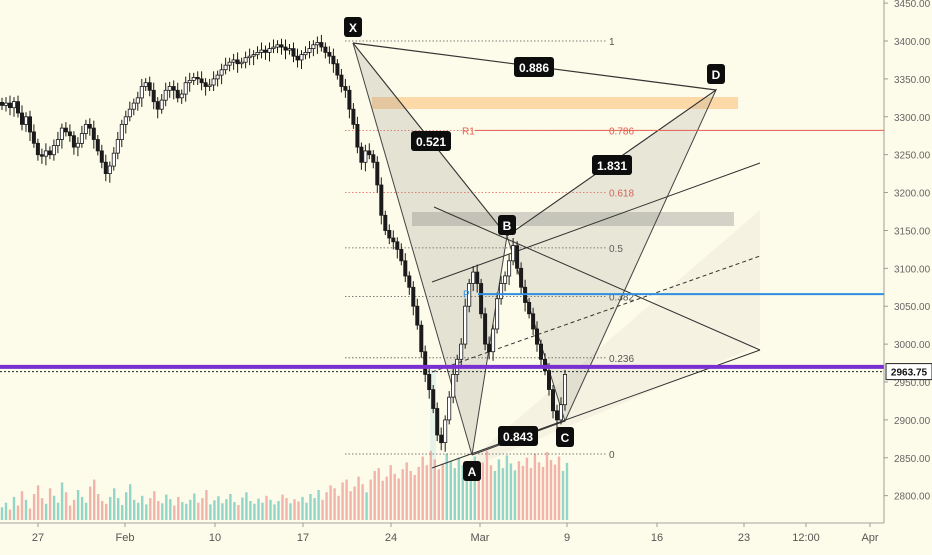 This screenshot has height=555, width=932. Describe the element at coordinates (612, 42) in the screenshot. I see `fib-label: 1` at that location.